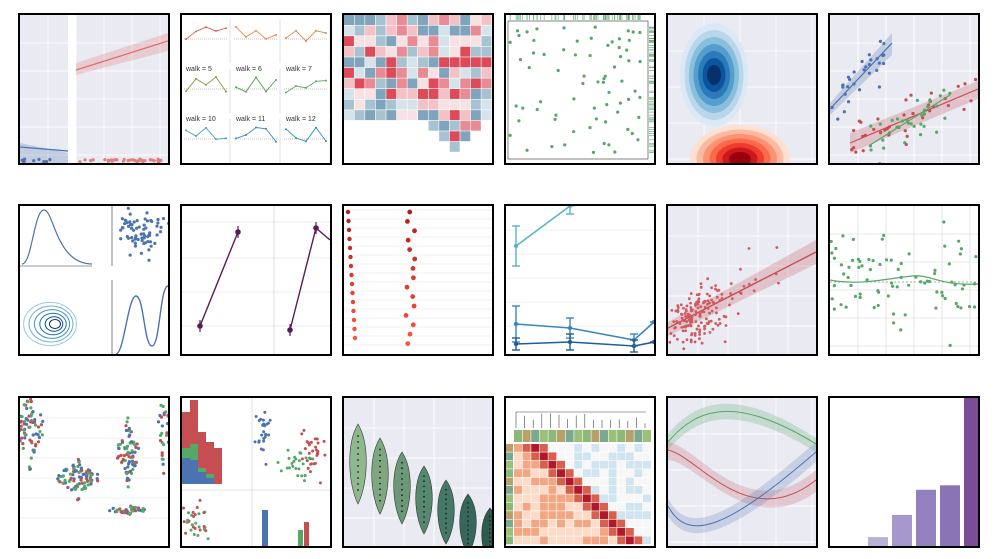 Image resolution: width=997 pixels, height=559 pixels. Describe the element at coordinates (861, 76) in the screenshot. I see `regression-line` at that location.